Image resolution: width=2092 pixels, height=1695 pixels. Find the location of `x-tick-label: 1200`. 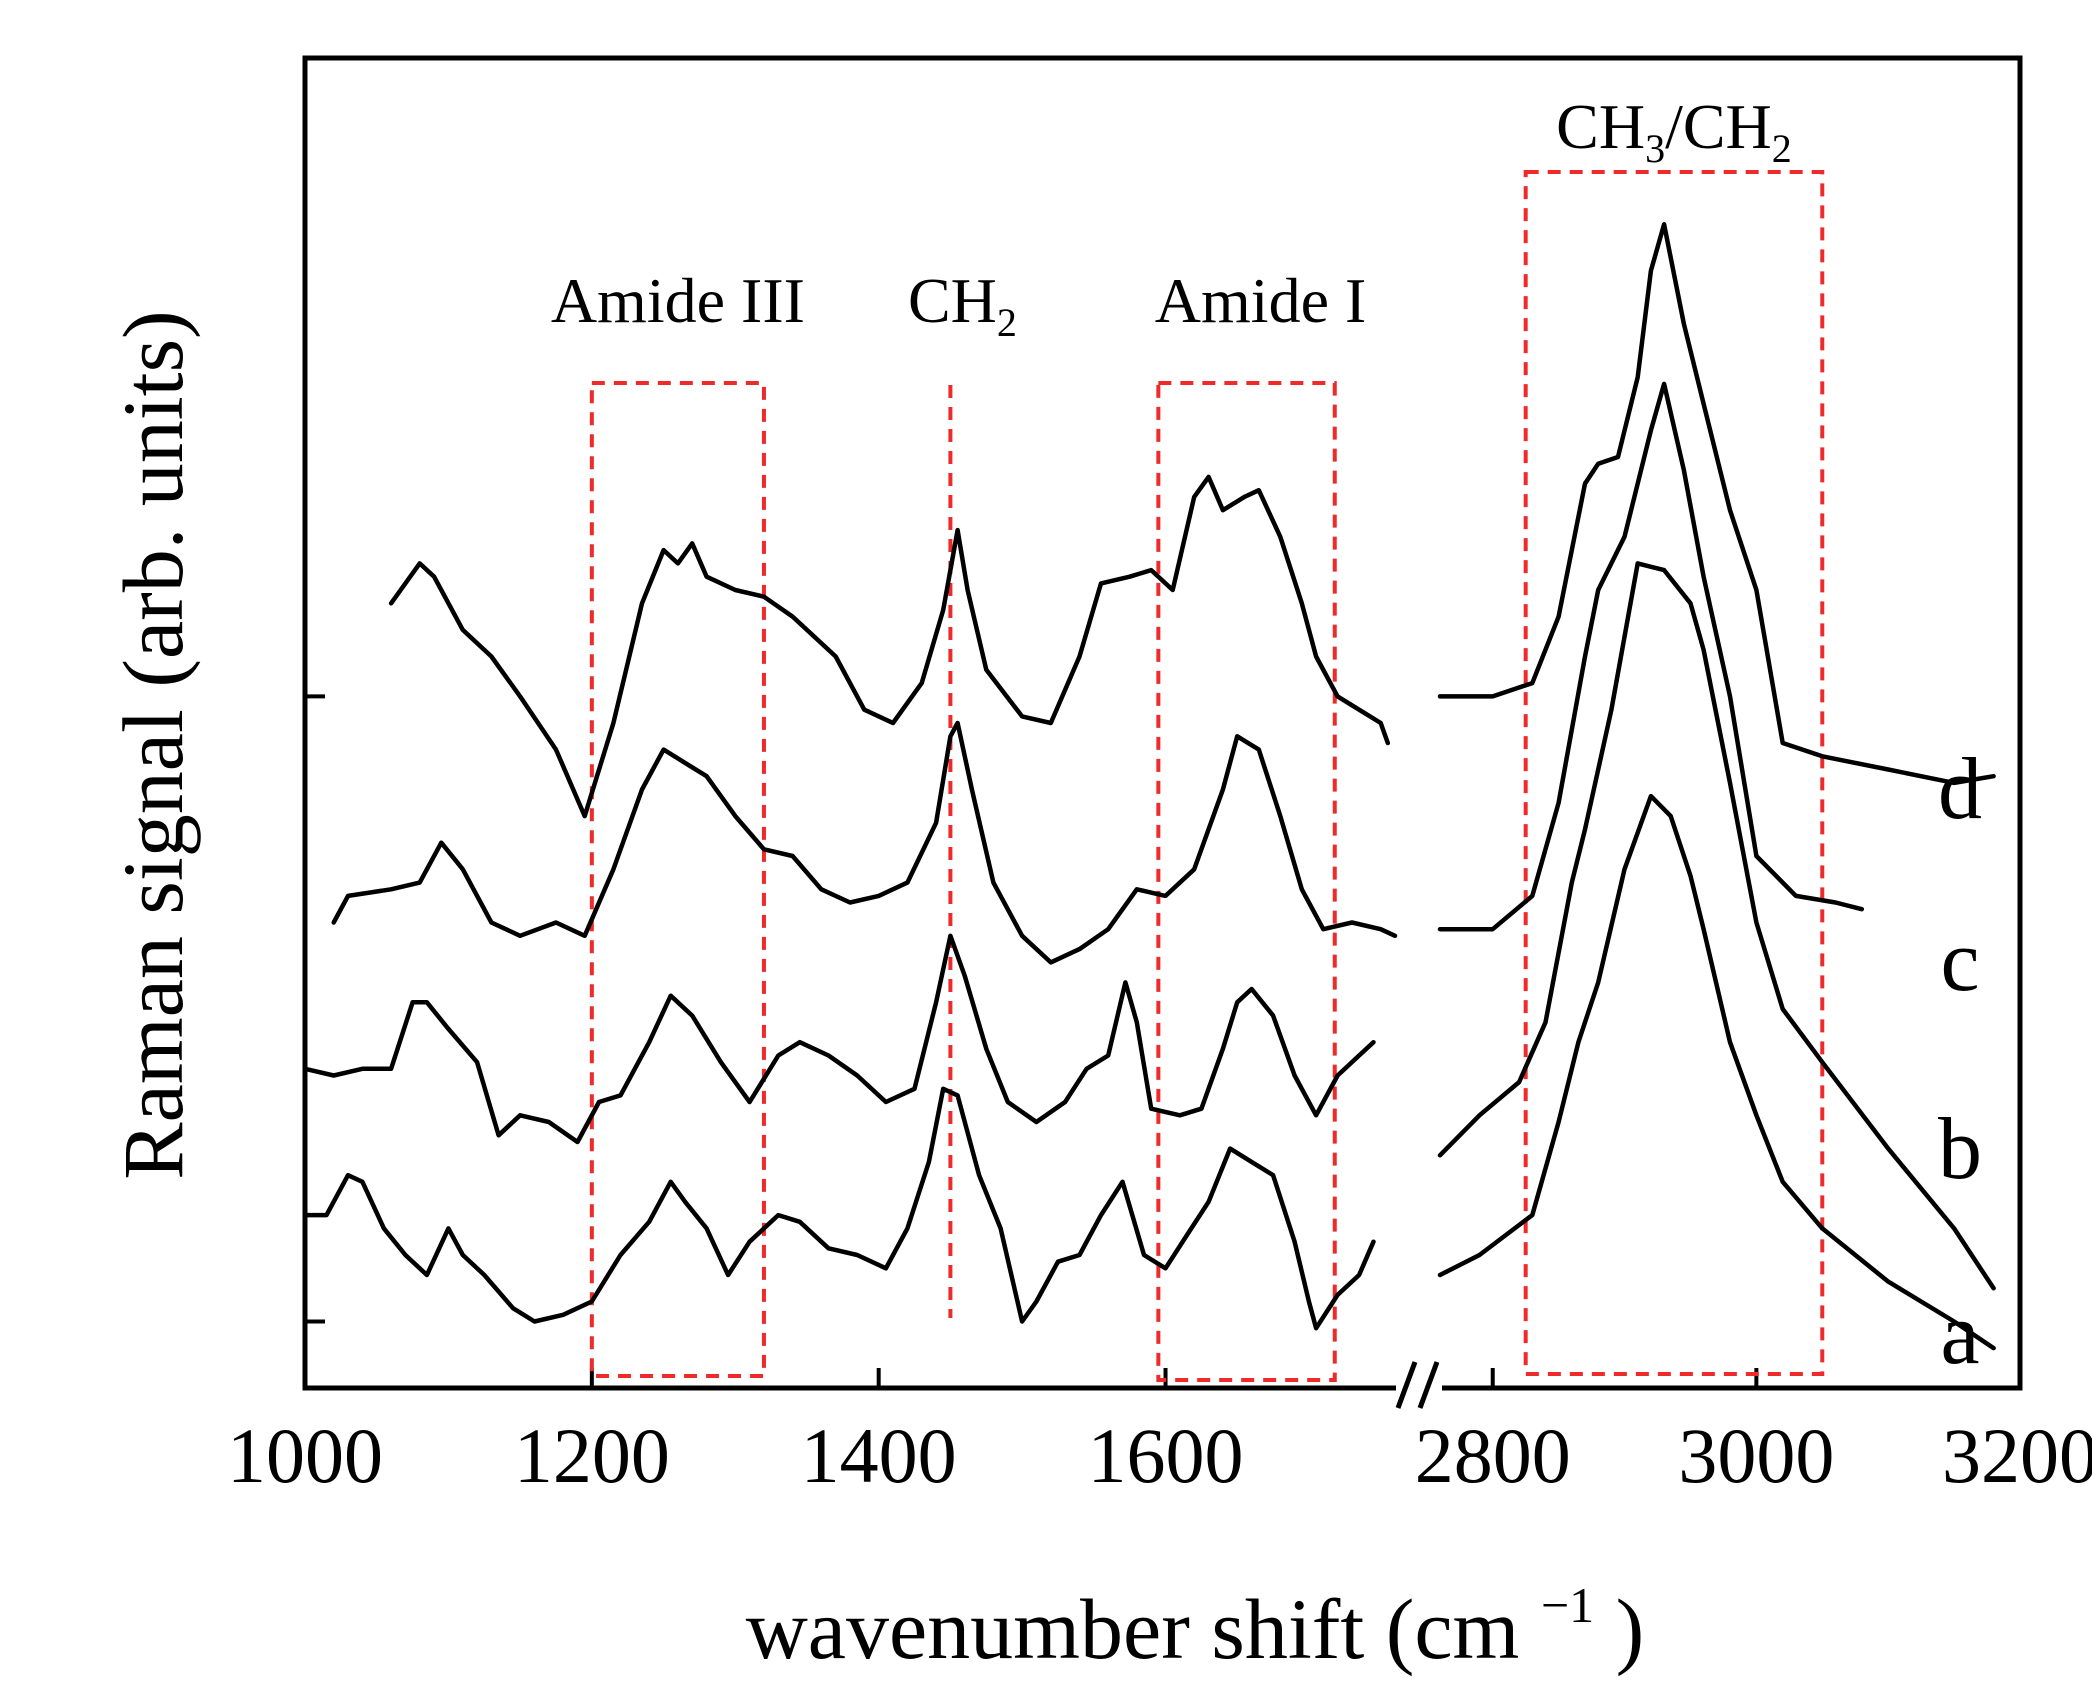

x-tick-label: 1200 is located at coordinates (592, 1455).